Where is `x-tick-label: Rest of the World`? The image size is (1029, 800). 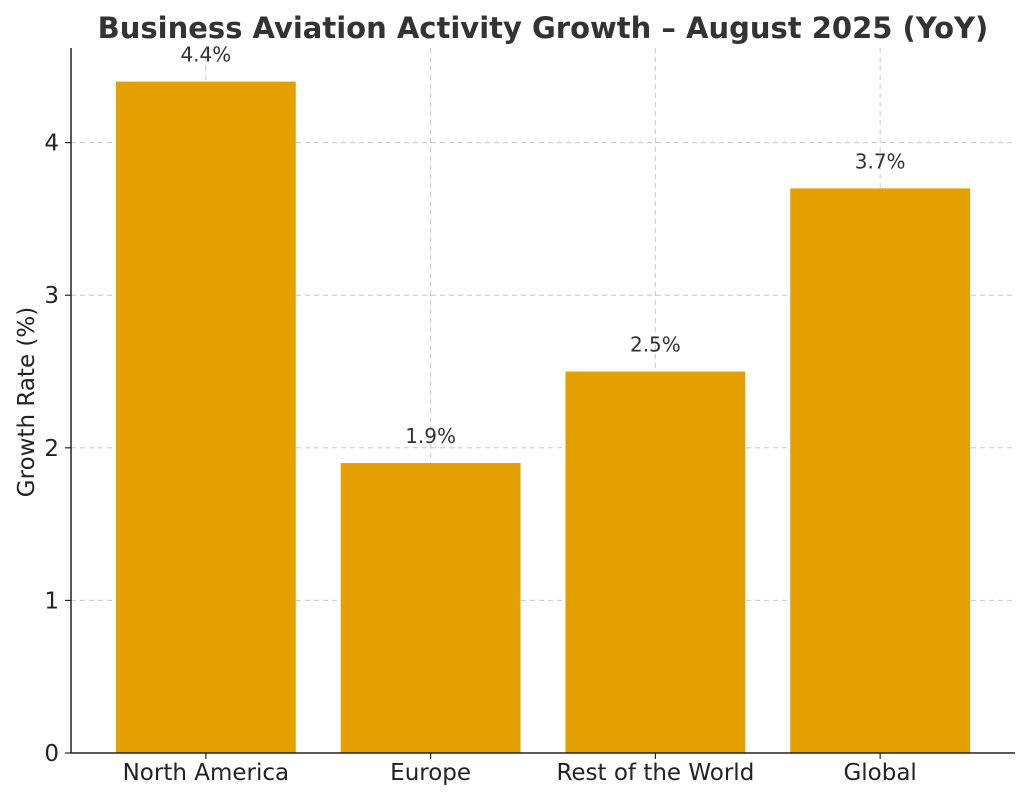 x-tick-label: Rest of the World is located at coordinates (655, 773).